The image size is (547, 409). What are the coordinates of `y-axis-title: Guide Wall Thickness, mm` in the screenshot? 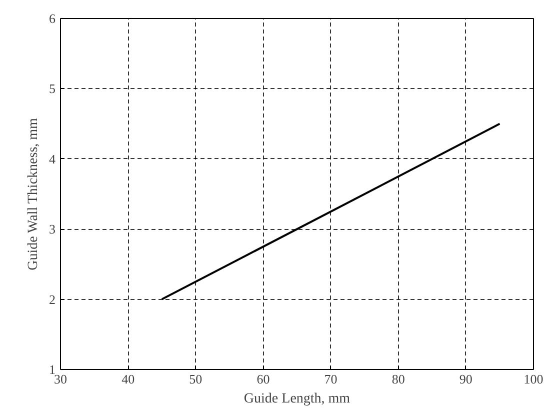 It's located at (33, 194).